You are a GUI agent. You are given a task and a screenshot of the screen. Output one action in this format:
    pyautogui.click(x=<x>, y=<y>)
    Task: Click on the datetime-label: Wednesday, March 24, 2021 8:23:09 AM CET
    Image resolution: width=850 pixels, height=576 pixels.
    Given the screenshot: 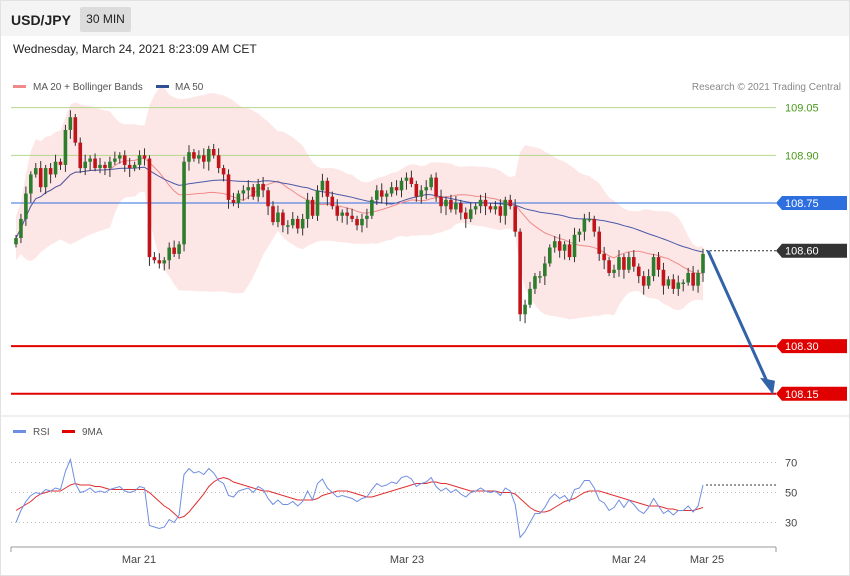 What is the action you would take?
    pyautogui.click(x=135, y=49)
    